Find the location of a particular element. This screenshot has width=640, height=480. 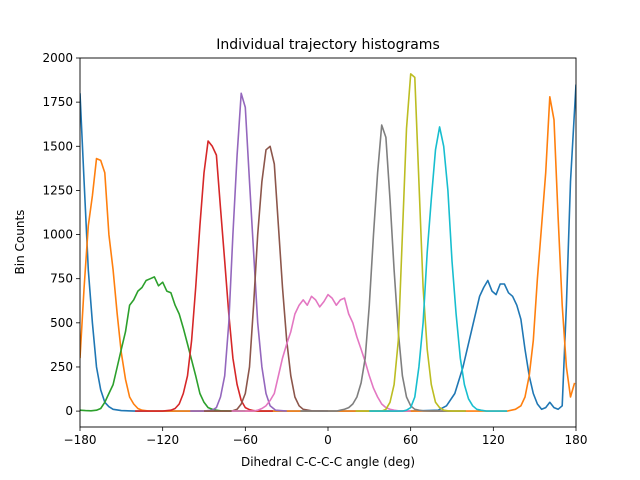

y-tick-label: 500 is located at coordinates (61, 323).